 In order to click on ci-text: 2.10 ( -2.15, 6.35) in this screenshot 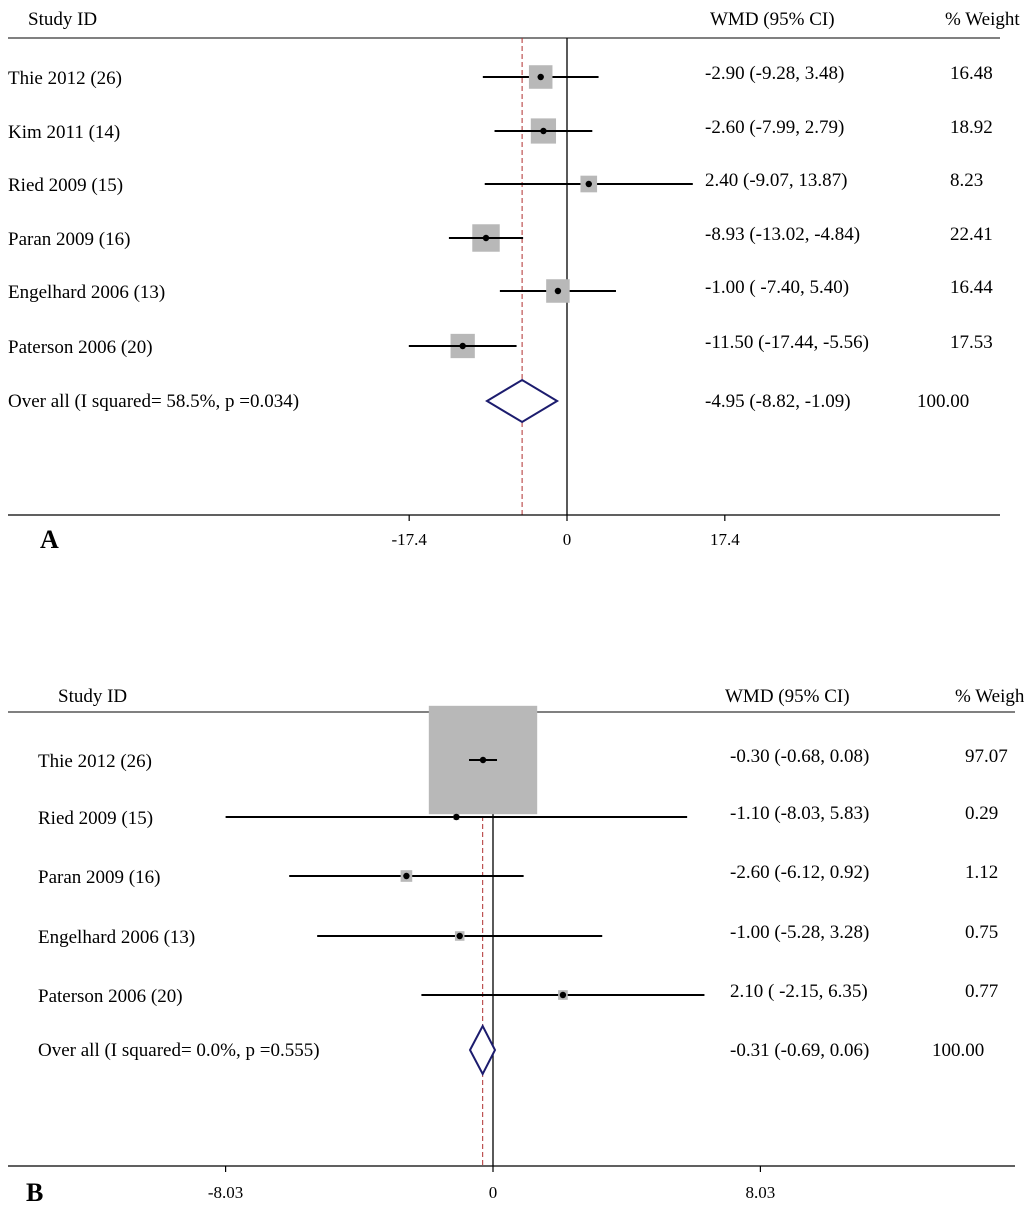, I will do `click(799, 991)`.